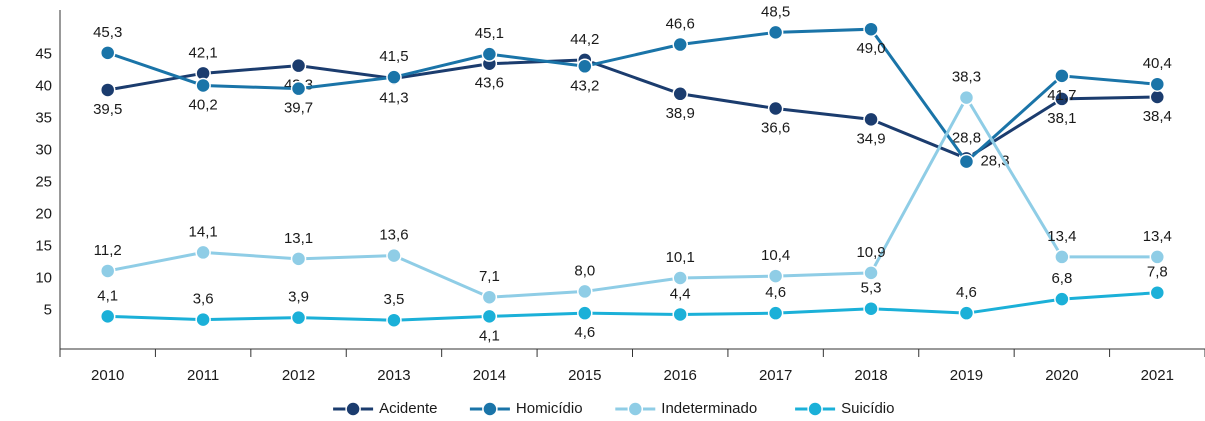 The height and width of the screenshot is (421, 1205). What do you see at coordinates (298, 108) in the screenshot?
I see `data-label: 39,7` at bounding box center [298, 108].